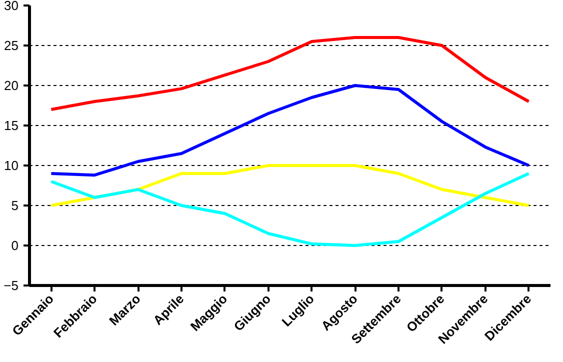 The width and height of the screenshot is (563, 362). Describe the element at coordinates (11, 125) in the screenshot. I see `y-tick-label: 15` at that location.